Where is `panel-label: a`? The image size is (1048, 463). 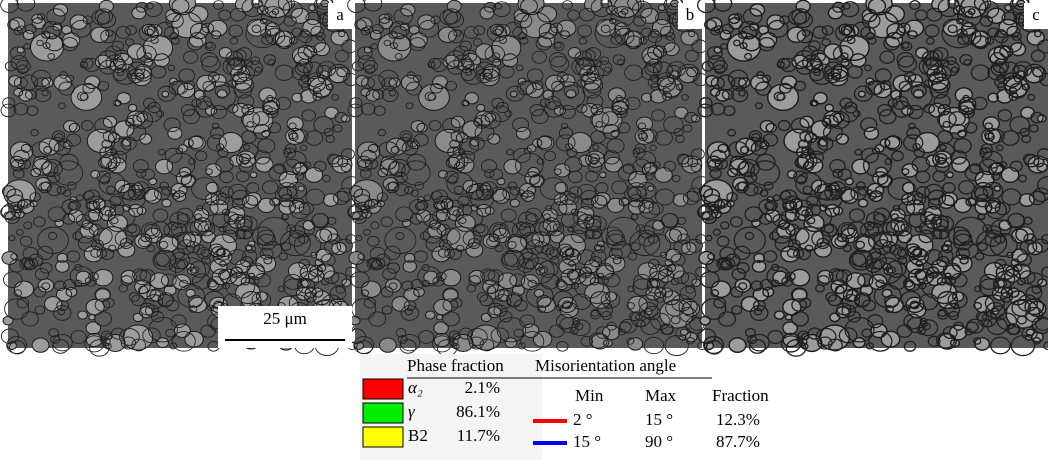 panel-label: a is located at coordinates (340, 14).